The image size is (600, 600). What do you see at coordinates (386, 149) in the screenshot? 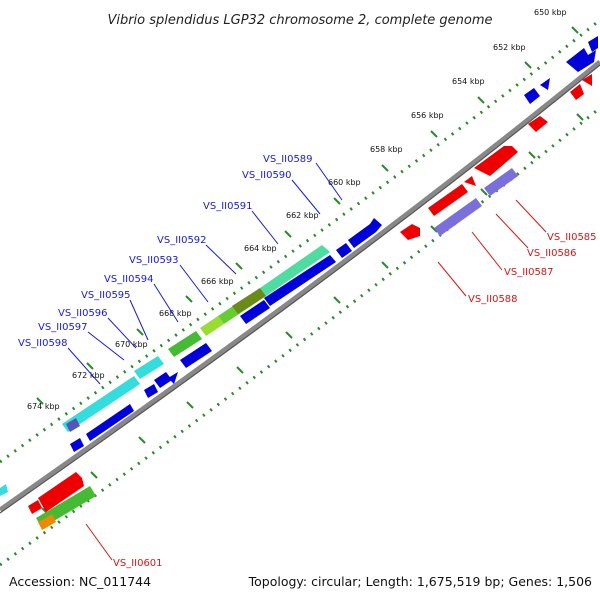
I see `pos-label: 658 kbp` at bounding box center [386, 149].